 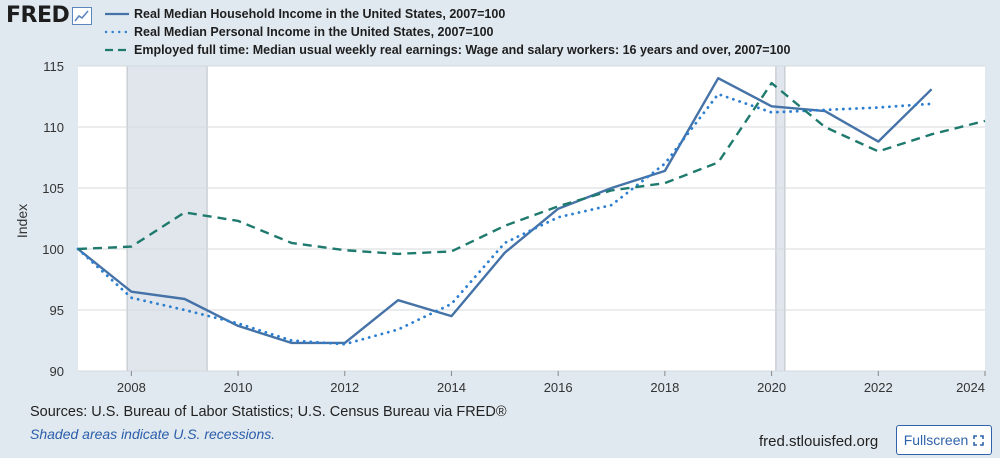 What do you see at coordinates (451, 387) in the screenshot?
I see `x-tick-label: 2014` at bounding box center [451, 387].